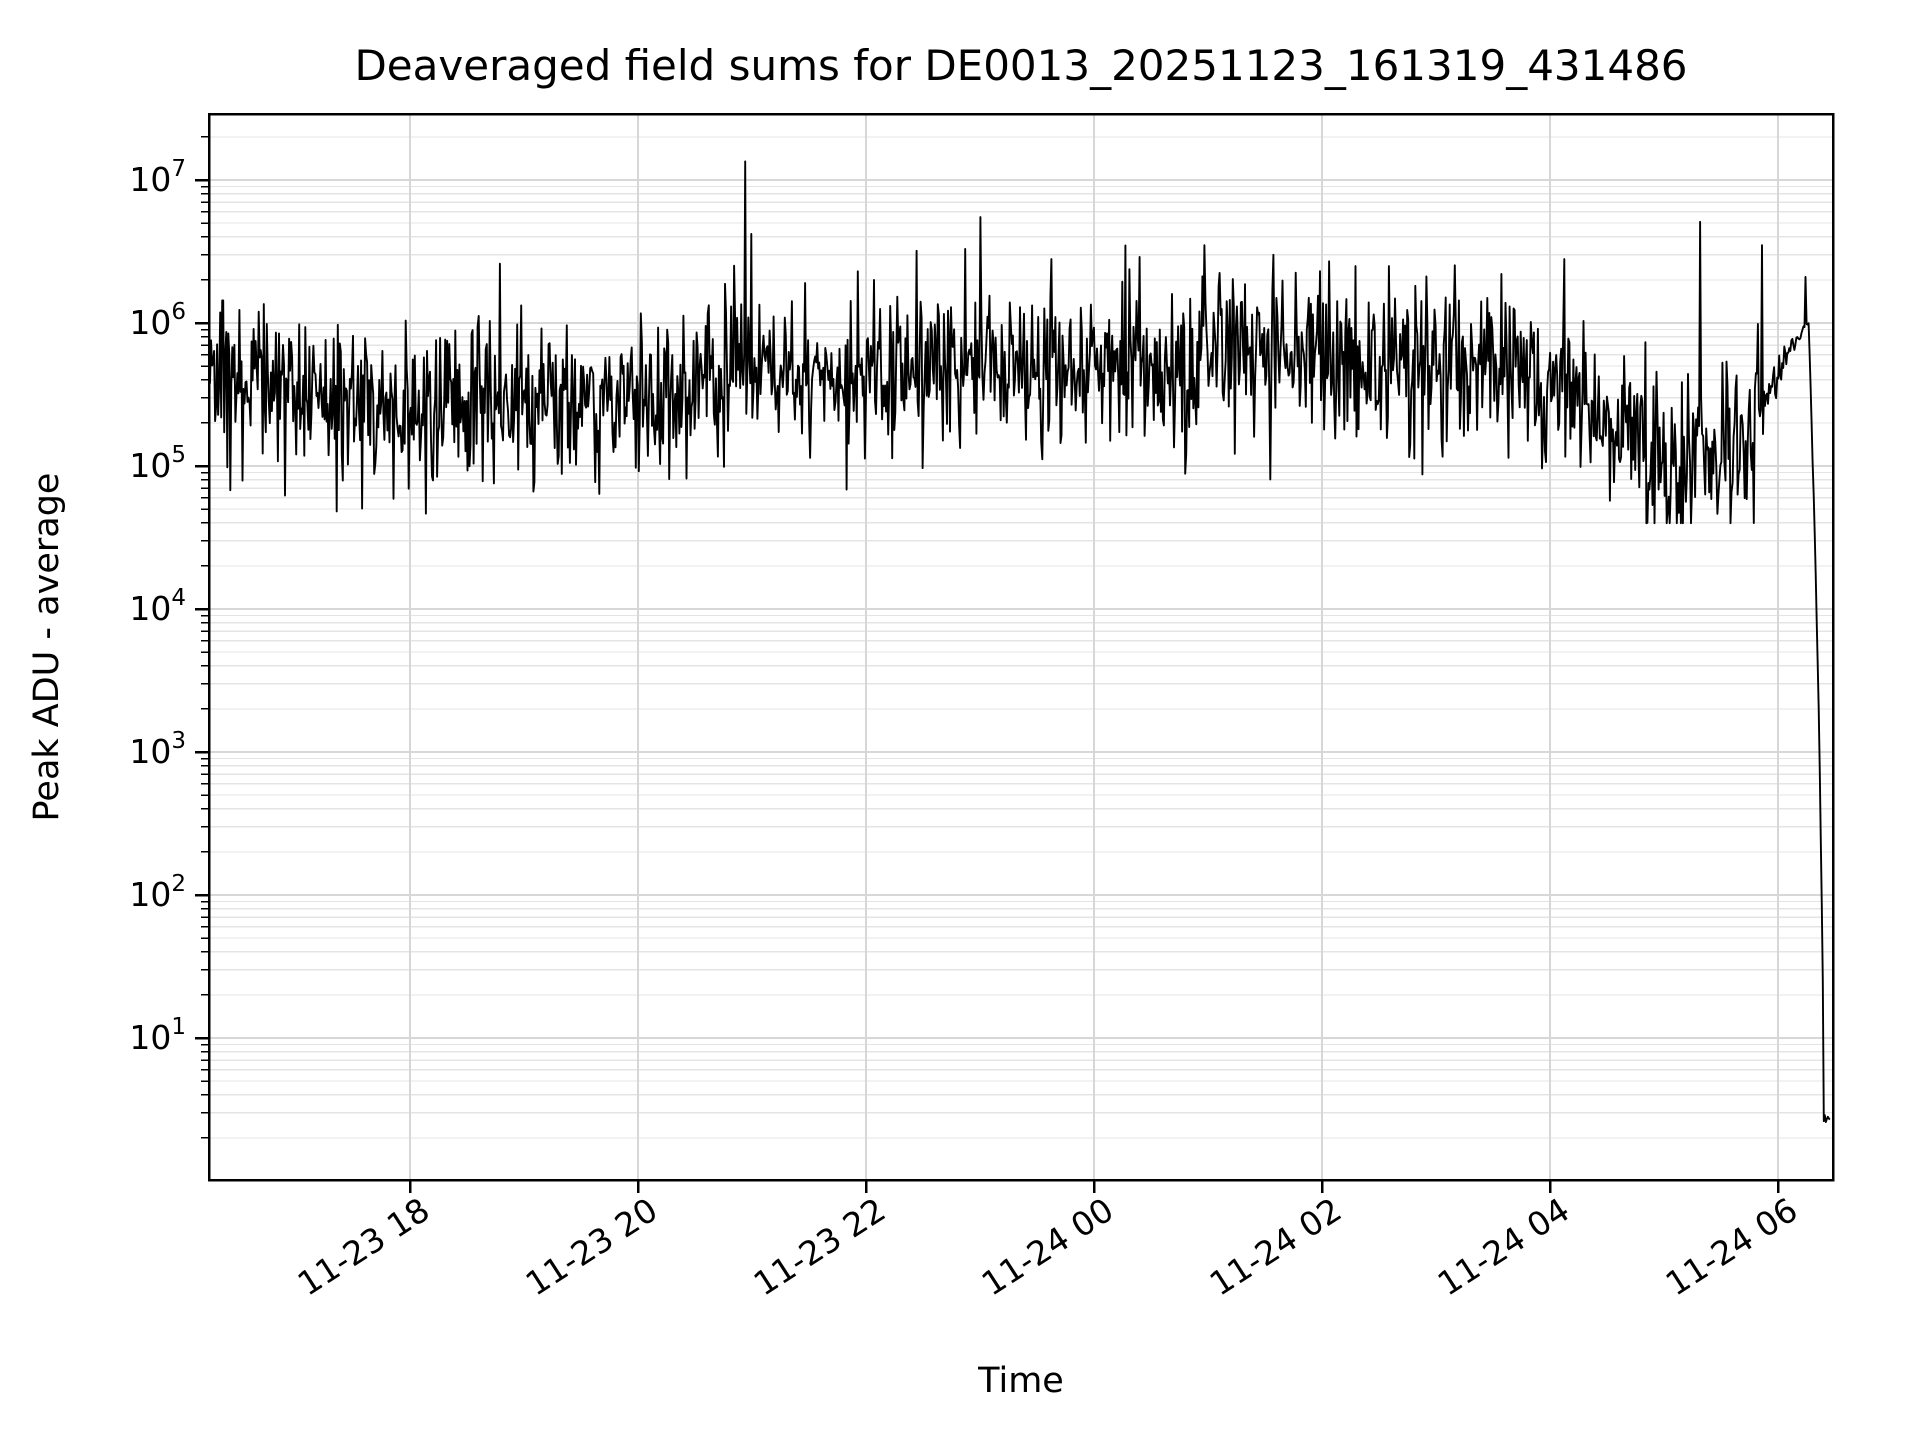 This screenshot has height=1440, width=1920. I want to click on y-tick-label: 103, so click(157, 749).